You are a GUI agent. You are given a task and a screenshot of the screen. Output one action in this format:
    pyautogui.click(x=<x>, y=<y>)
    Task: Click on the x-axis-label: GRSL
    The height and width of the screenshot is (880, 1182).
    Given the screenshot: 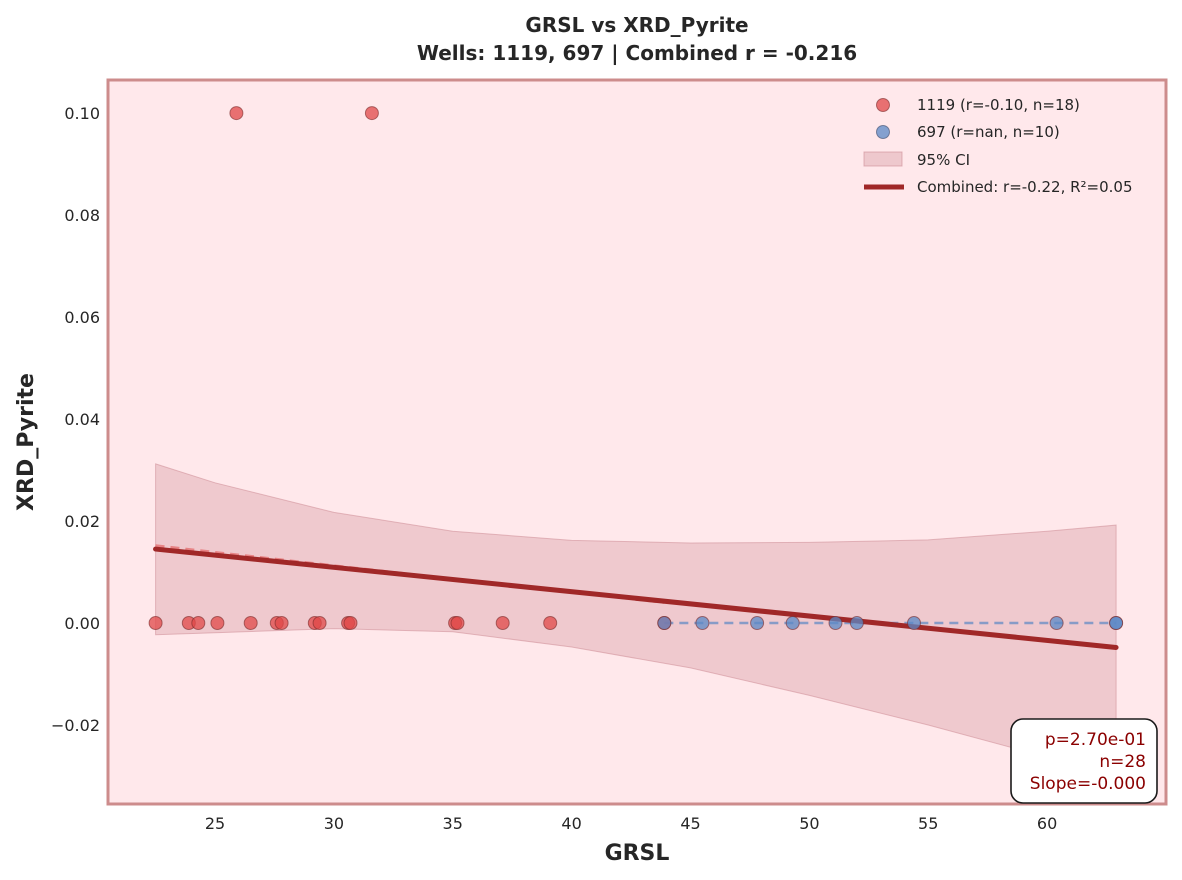 What is the action you would take?
    pyautogui.click(x=637, y=853)
    